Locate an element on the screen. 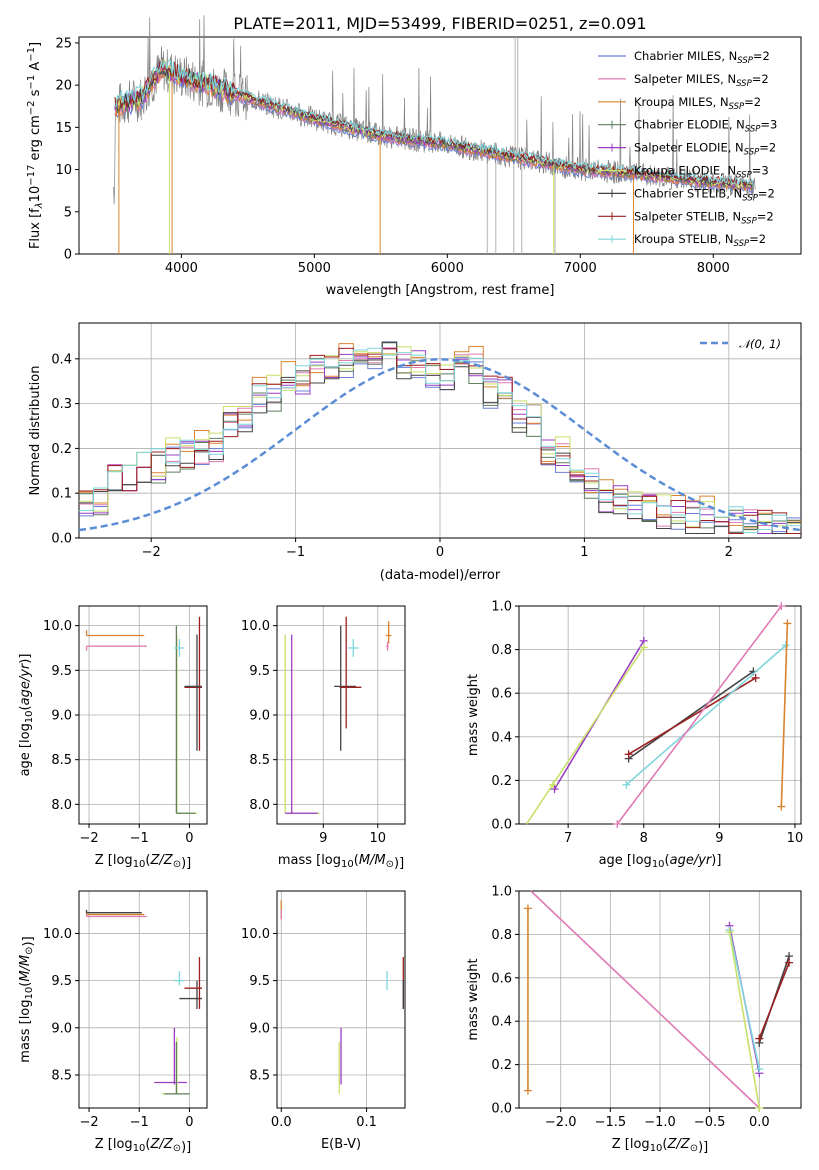  age-vs-mass-xlabel: mass [log10(M/M⊙)] is located at coordinates (341, 862).